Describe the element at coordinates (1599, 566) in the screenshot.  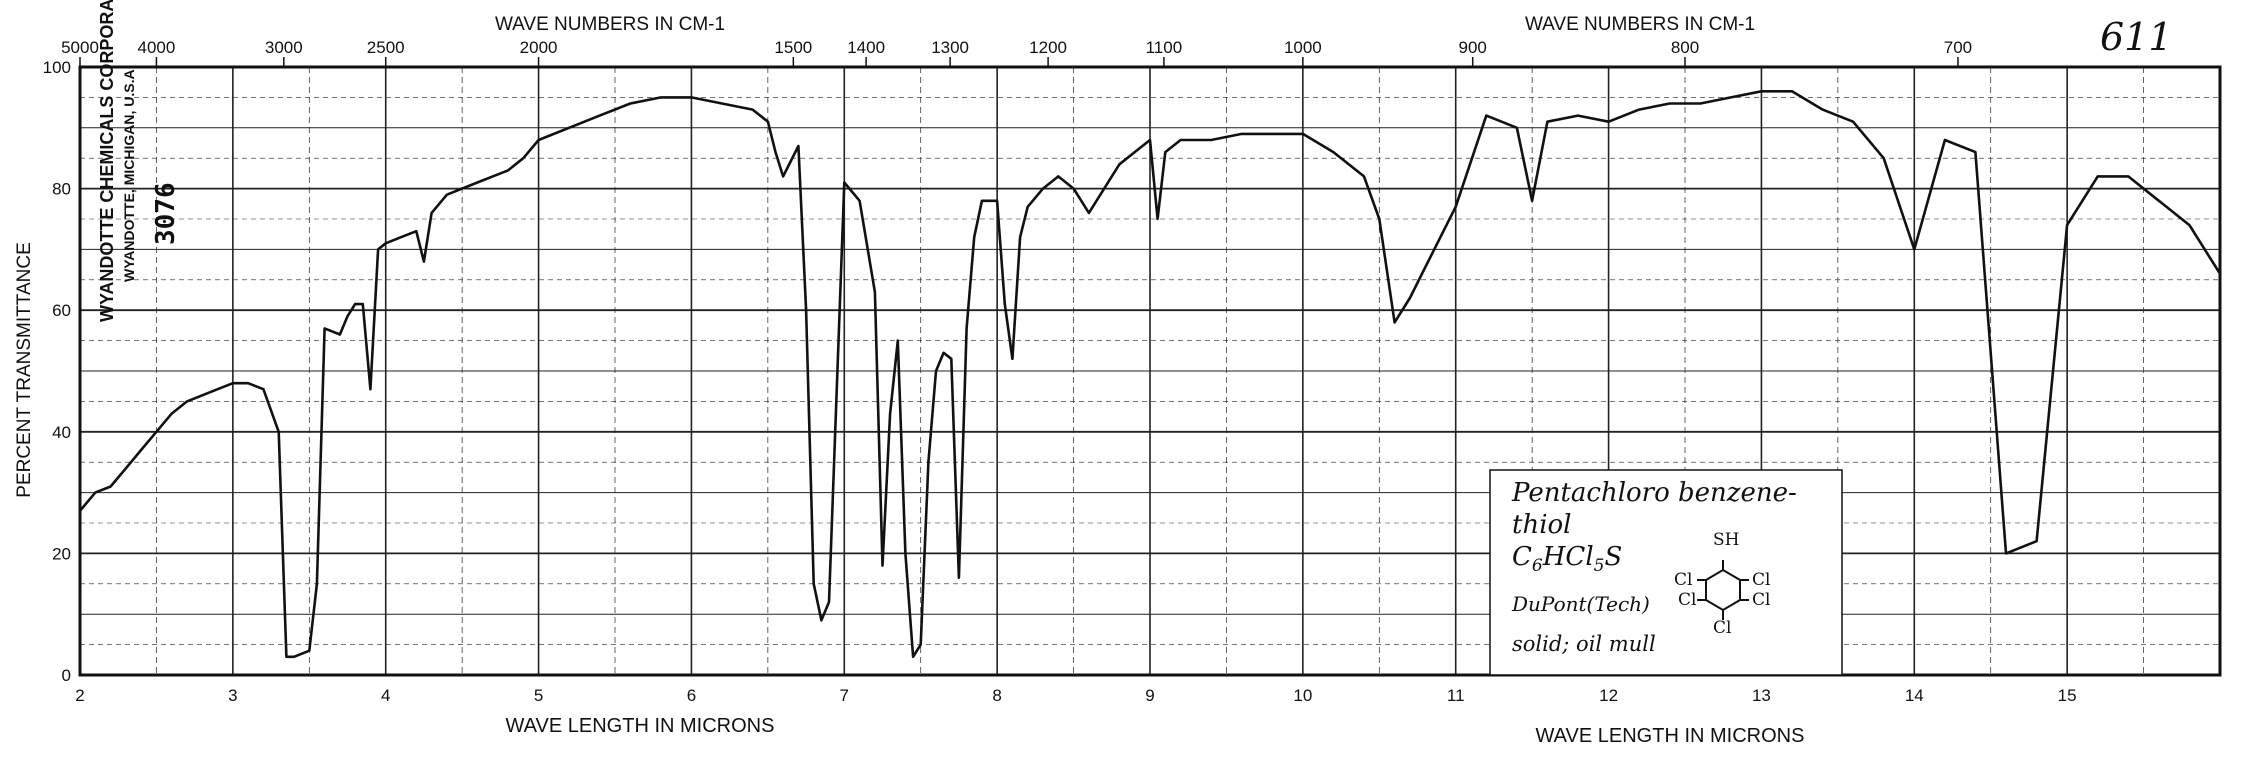
I see `formula-subscript: 5` at that location.